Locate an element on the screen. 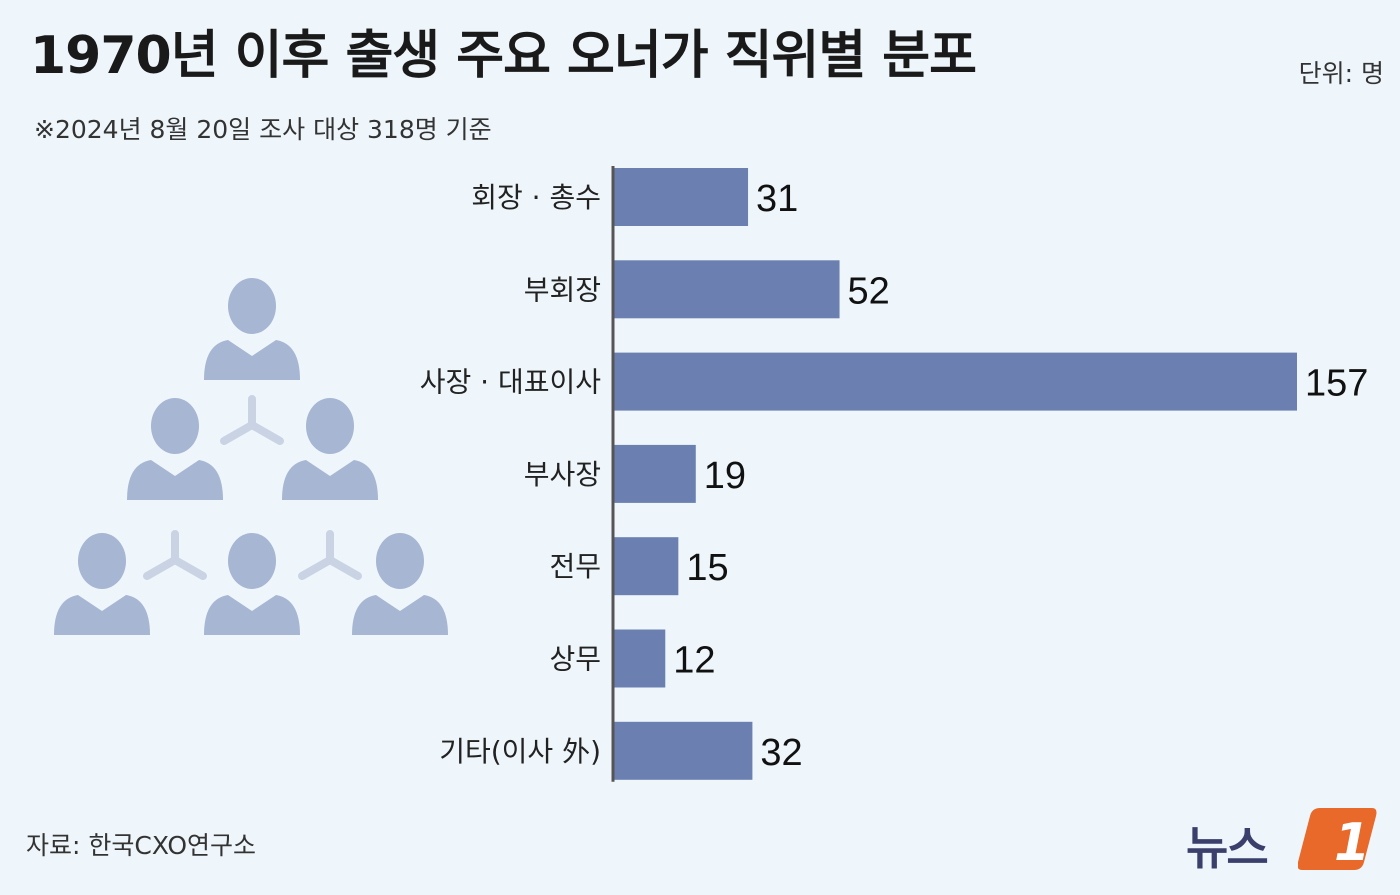  source-note: 자료: 한국CXO연구소 is located at coordinates (141, 845).